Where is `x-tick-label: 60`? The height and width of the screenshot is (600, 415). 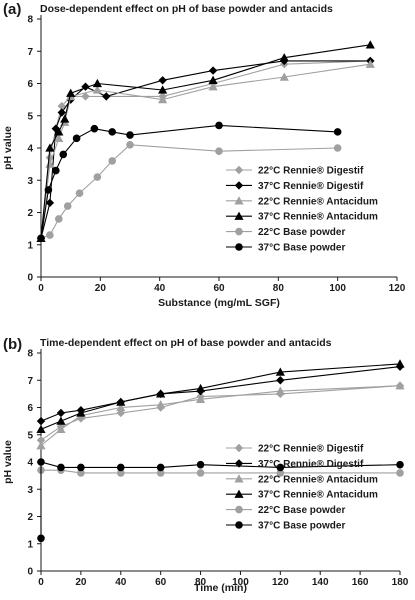
x-tick-label: 60 is located at coordinates (161, 582).